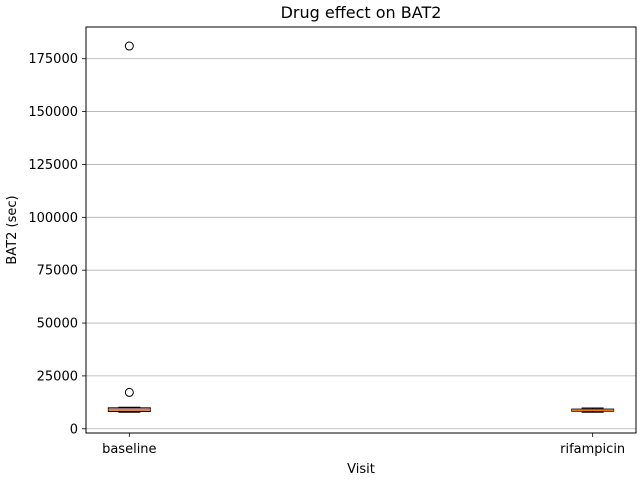 This screenshot has width=640, height=480. What do you see at coordinates (57, 244) in the screenshot?
I see `y-axis: 0 25000 50000 75000 100000 125000 150000 175000` at bounding box center [57, 244].